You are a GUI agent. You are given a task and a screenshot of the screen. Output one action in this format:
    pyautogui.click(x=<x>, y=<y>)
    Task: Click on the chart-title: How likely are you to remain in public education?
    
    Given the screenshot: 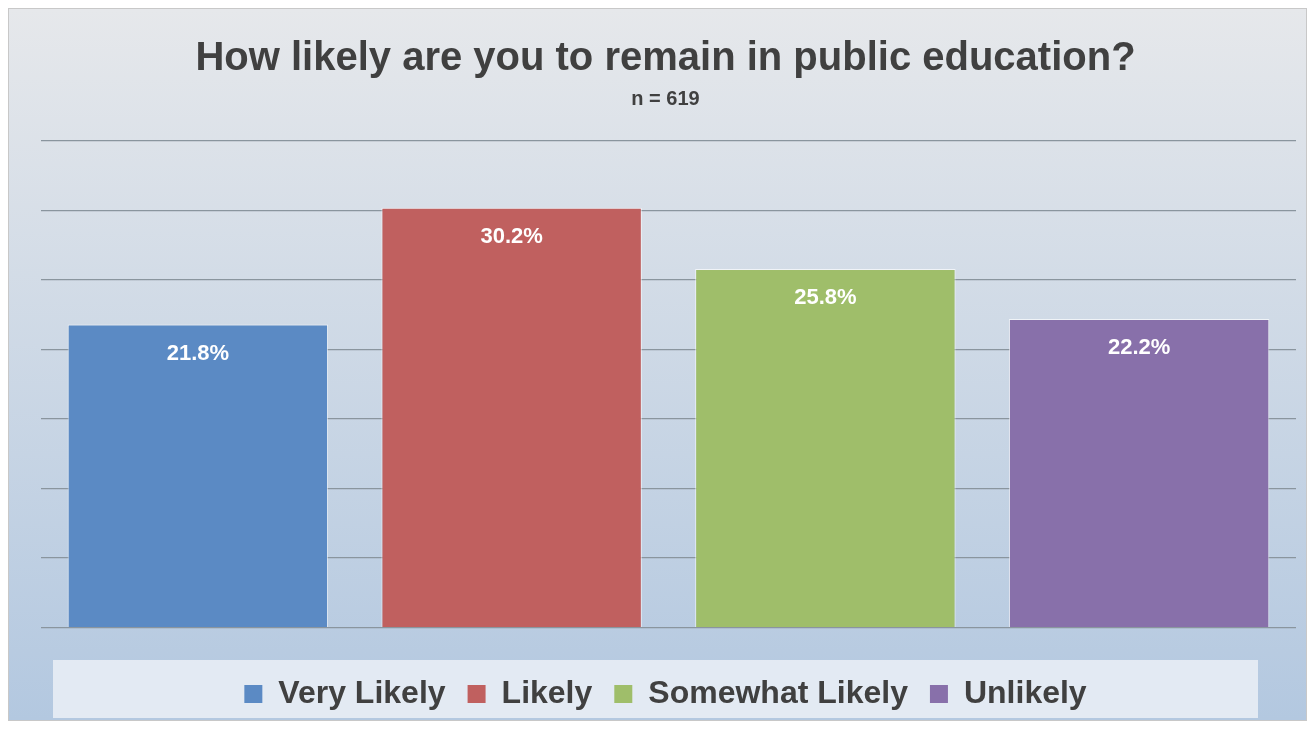 What is the action you would take?
    pyautogui.click(x=665, y=56)
    